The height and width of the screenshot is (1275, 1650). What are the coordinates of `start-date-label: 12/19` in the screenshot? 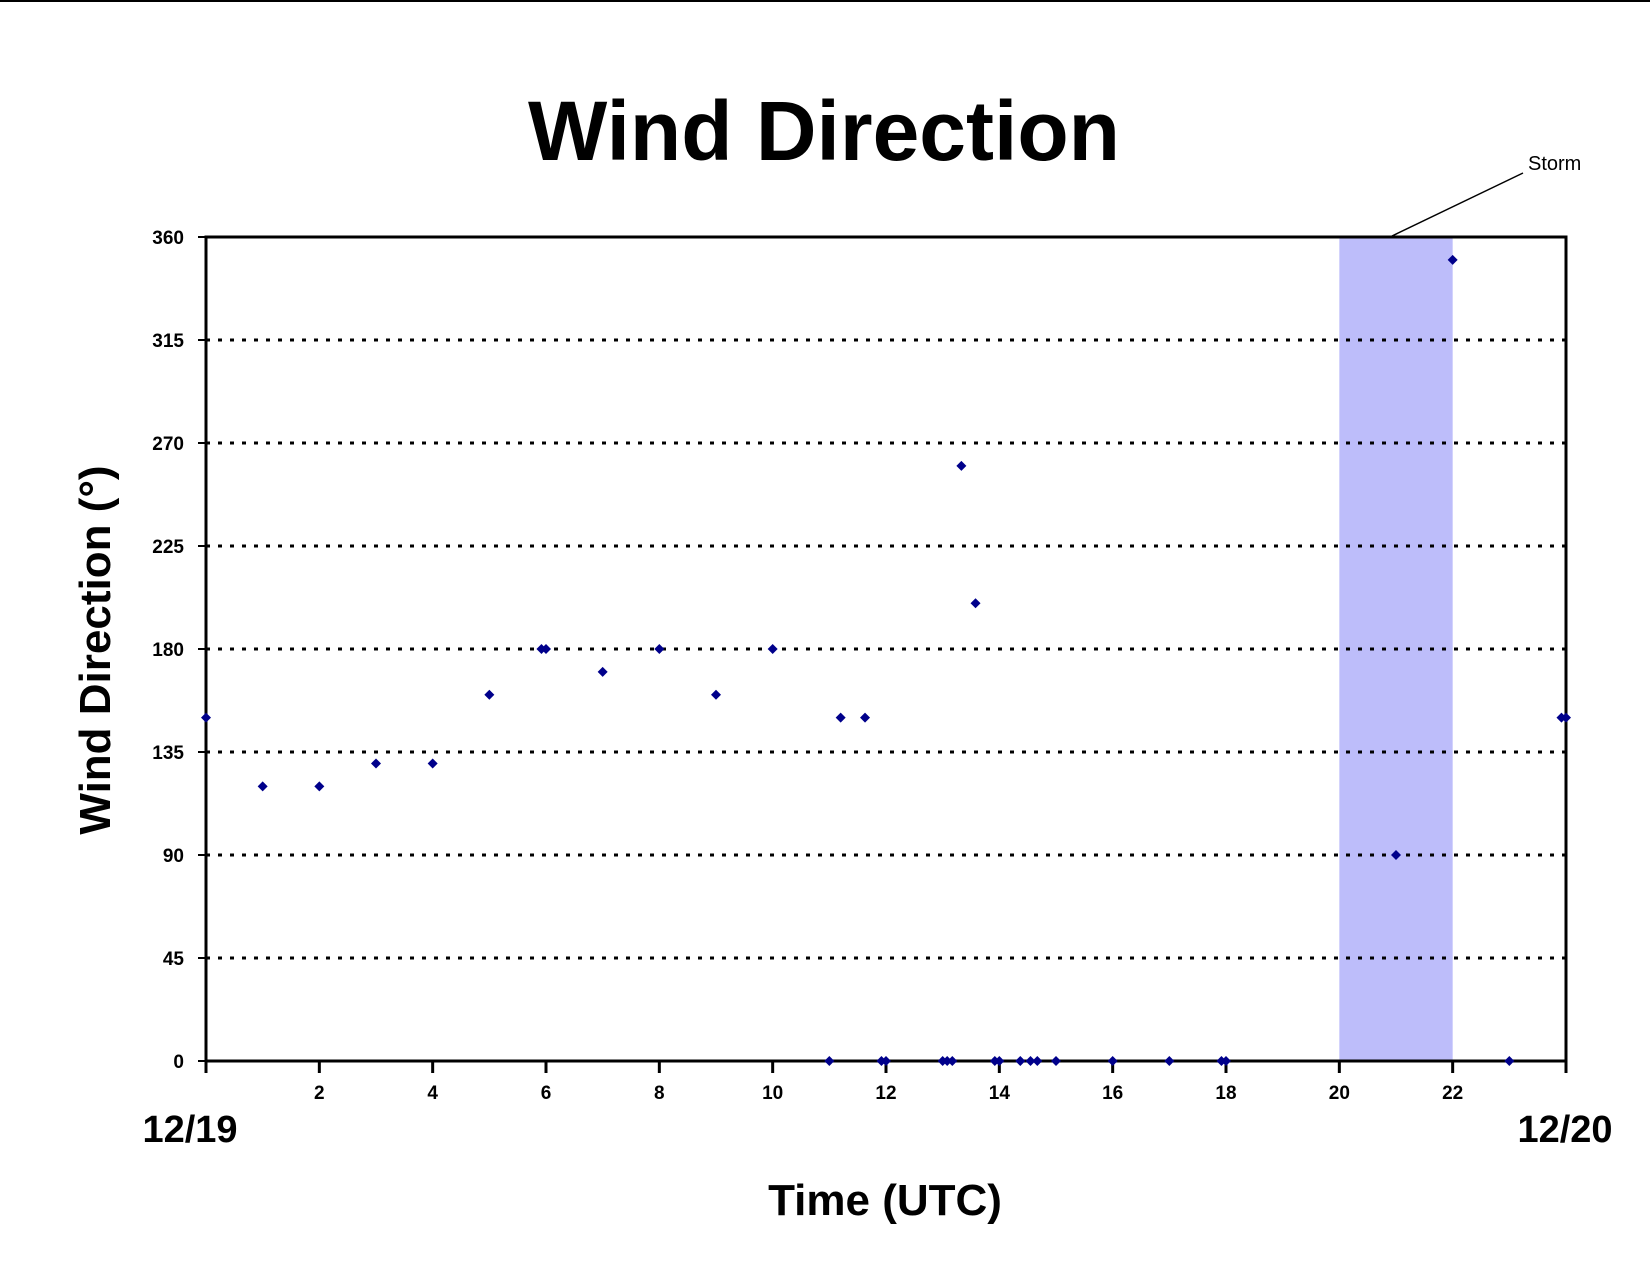 It's located at (189, 1130).